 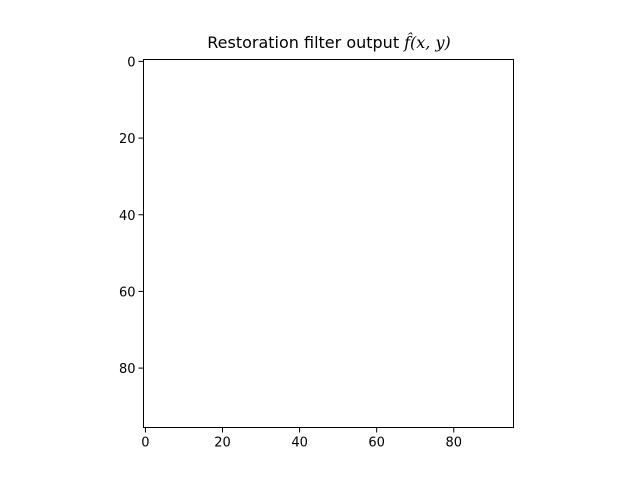 I want to click on x-tick-label: 20, so click(x=222, y=443).